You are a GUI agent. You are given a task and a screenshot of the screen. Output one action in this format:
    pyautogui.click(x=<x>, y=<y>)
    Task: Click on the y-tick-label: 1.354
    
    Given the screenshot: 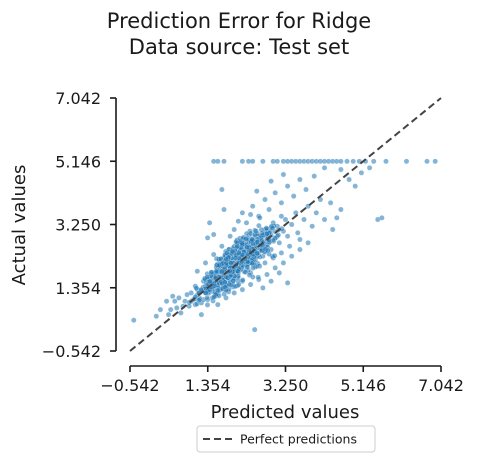 What is the action you would take?
    pyautogui.click(x=78, y=288)
    